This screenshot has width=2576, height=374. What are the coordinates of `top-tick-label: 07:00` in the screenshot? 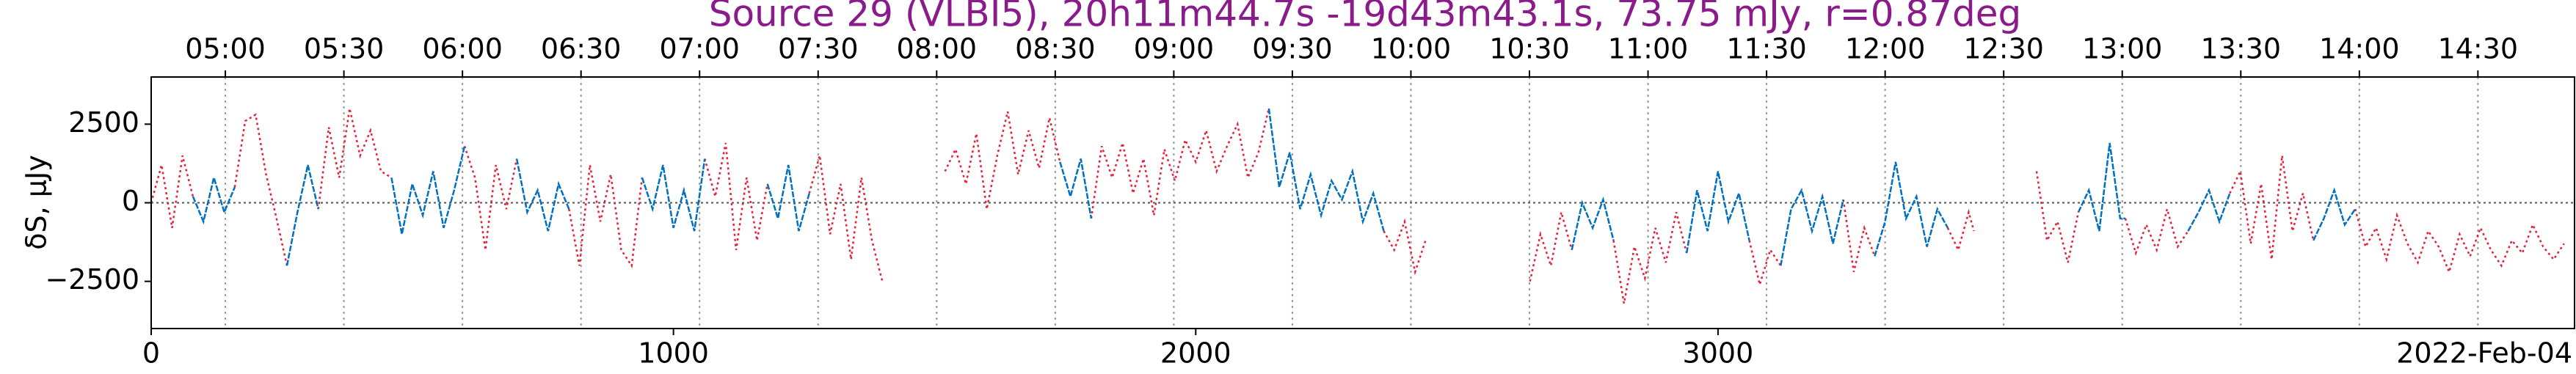 It's located at (699, 49).